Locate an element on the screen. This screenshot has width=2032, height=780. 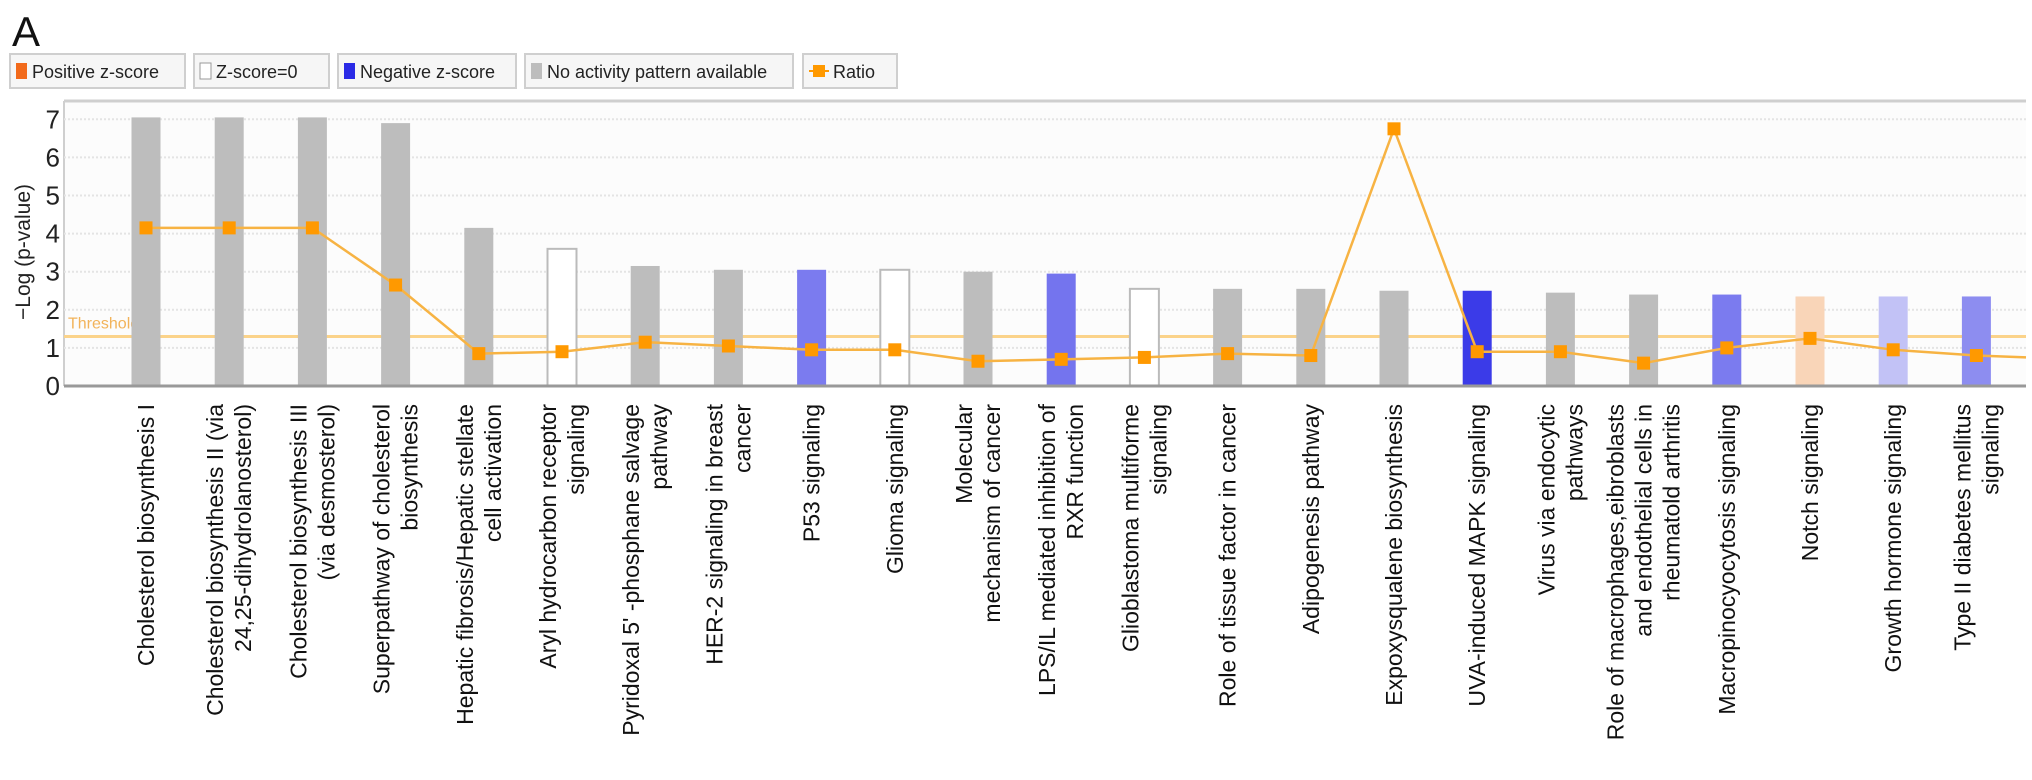
x-tick-label-line: Growth hormone signaling is located at coordinates (1893, 538).